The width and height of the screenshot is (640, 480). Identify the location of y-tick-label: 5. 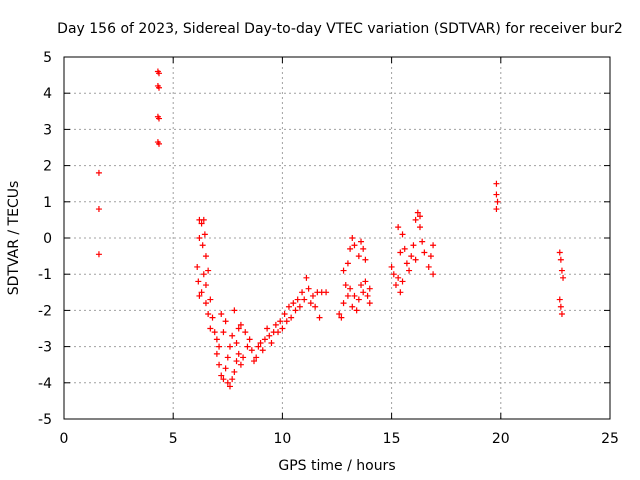
(47, 58).